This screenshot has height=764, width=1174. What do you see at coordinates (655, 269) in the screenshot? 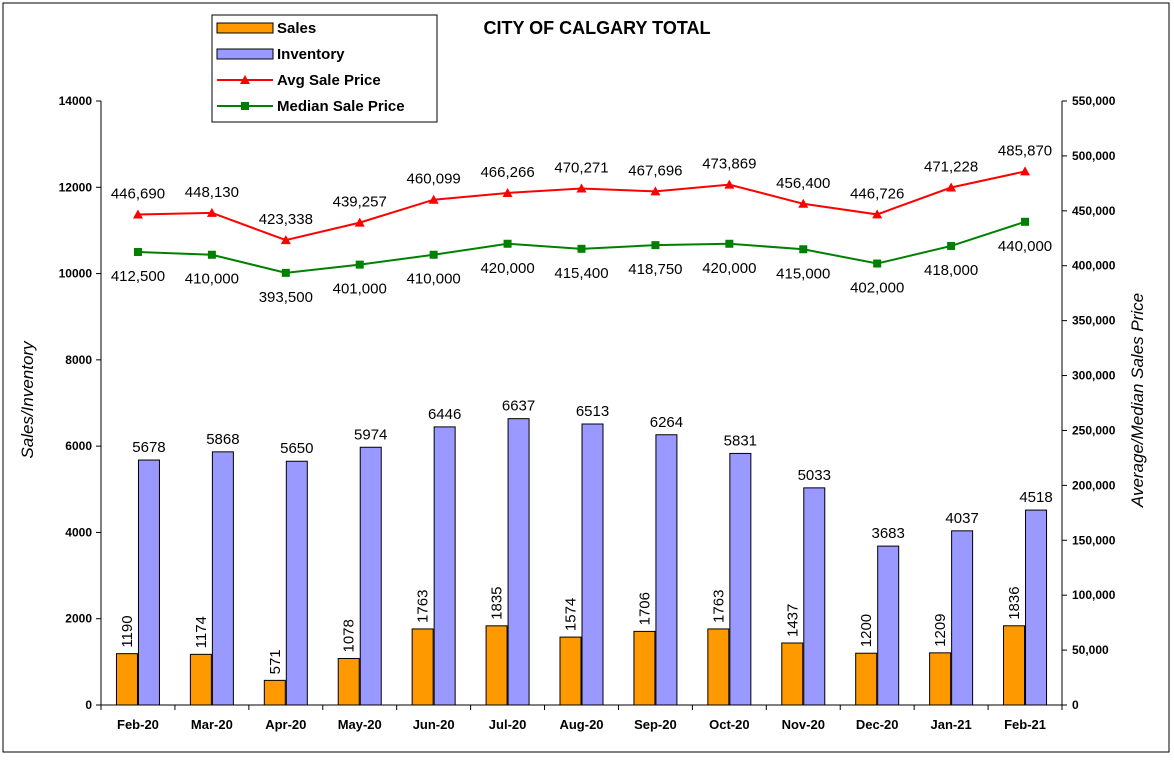
I see `median-price-data-label: 418,750` at bounding box center [655, 269].